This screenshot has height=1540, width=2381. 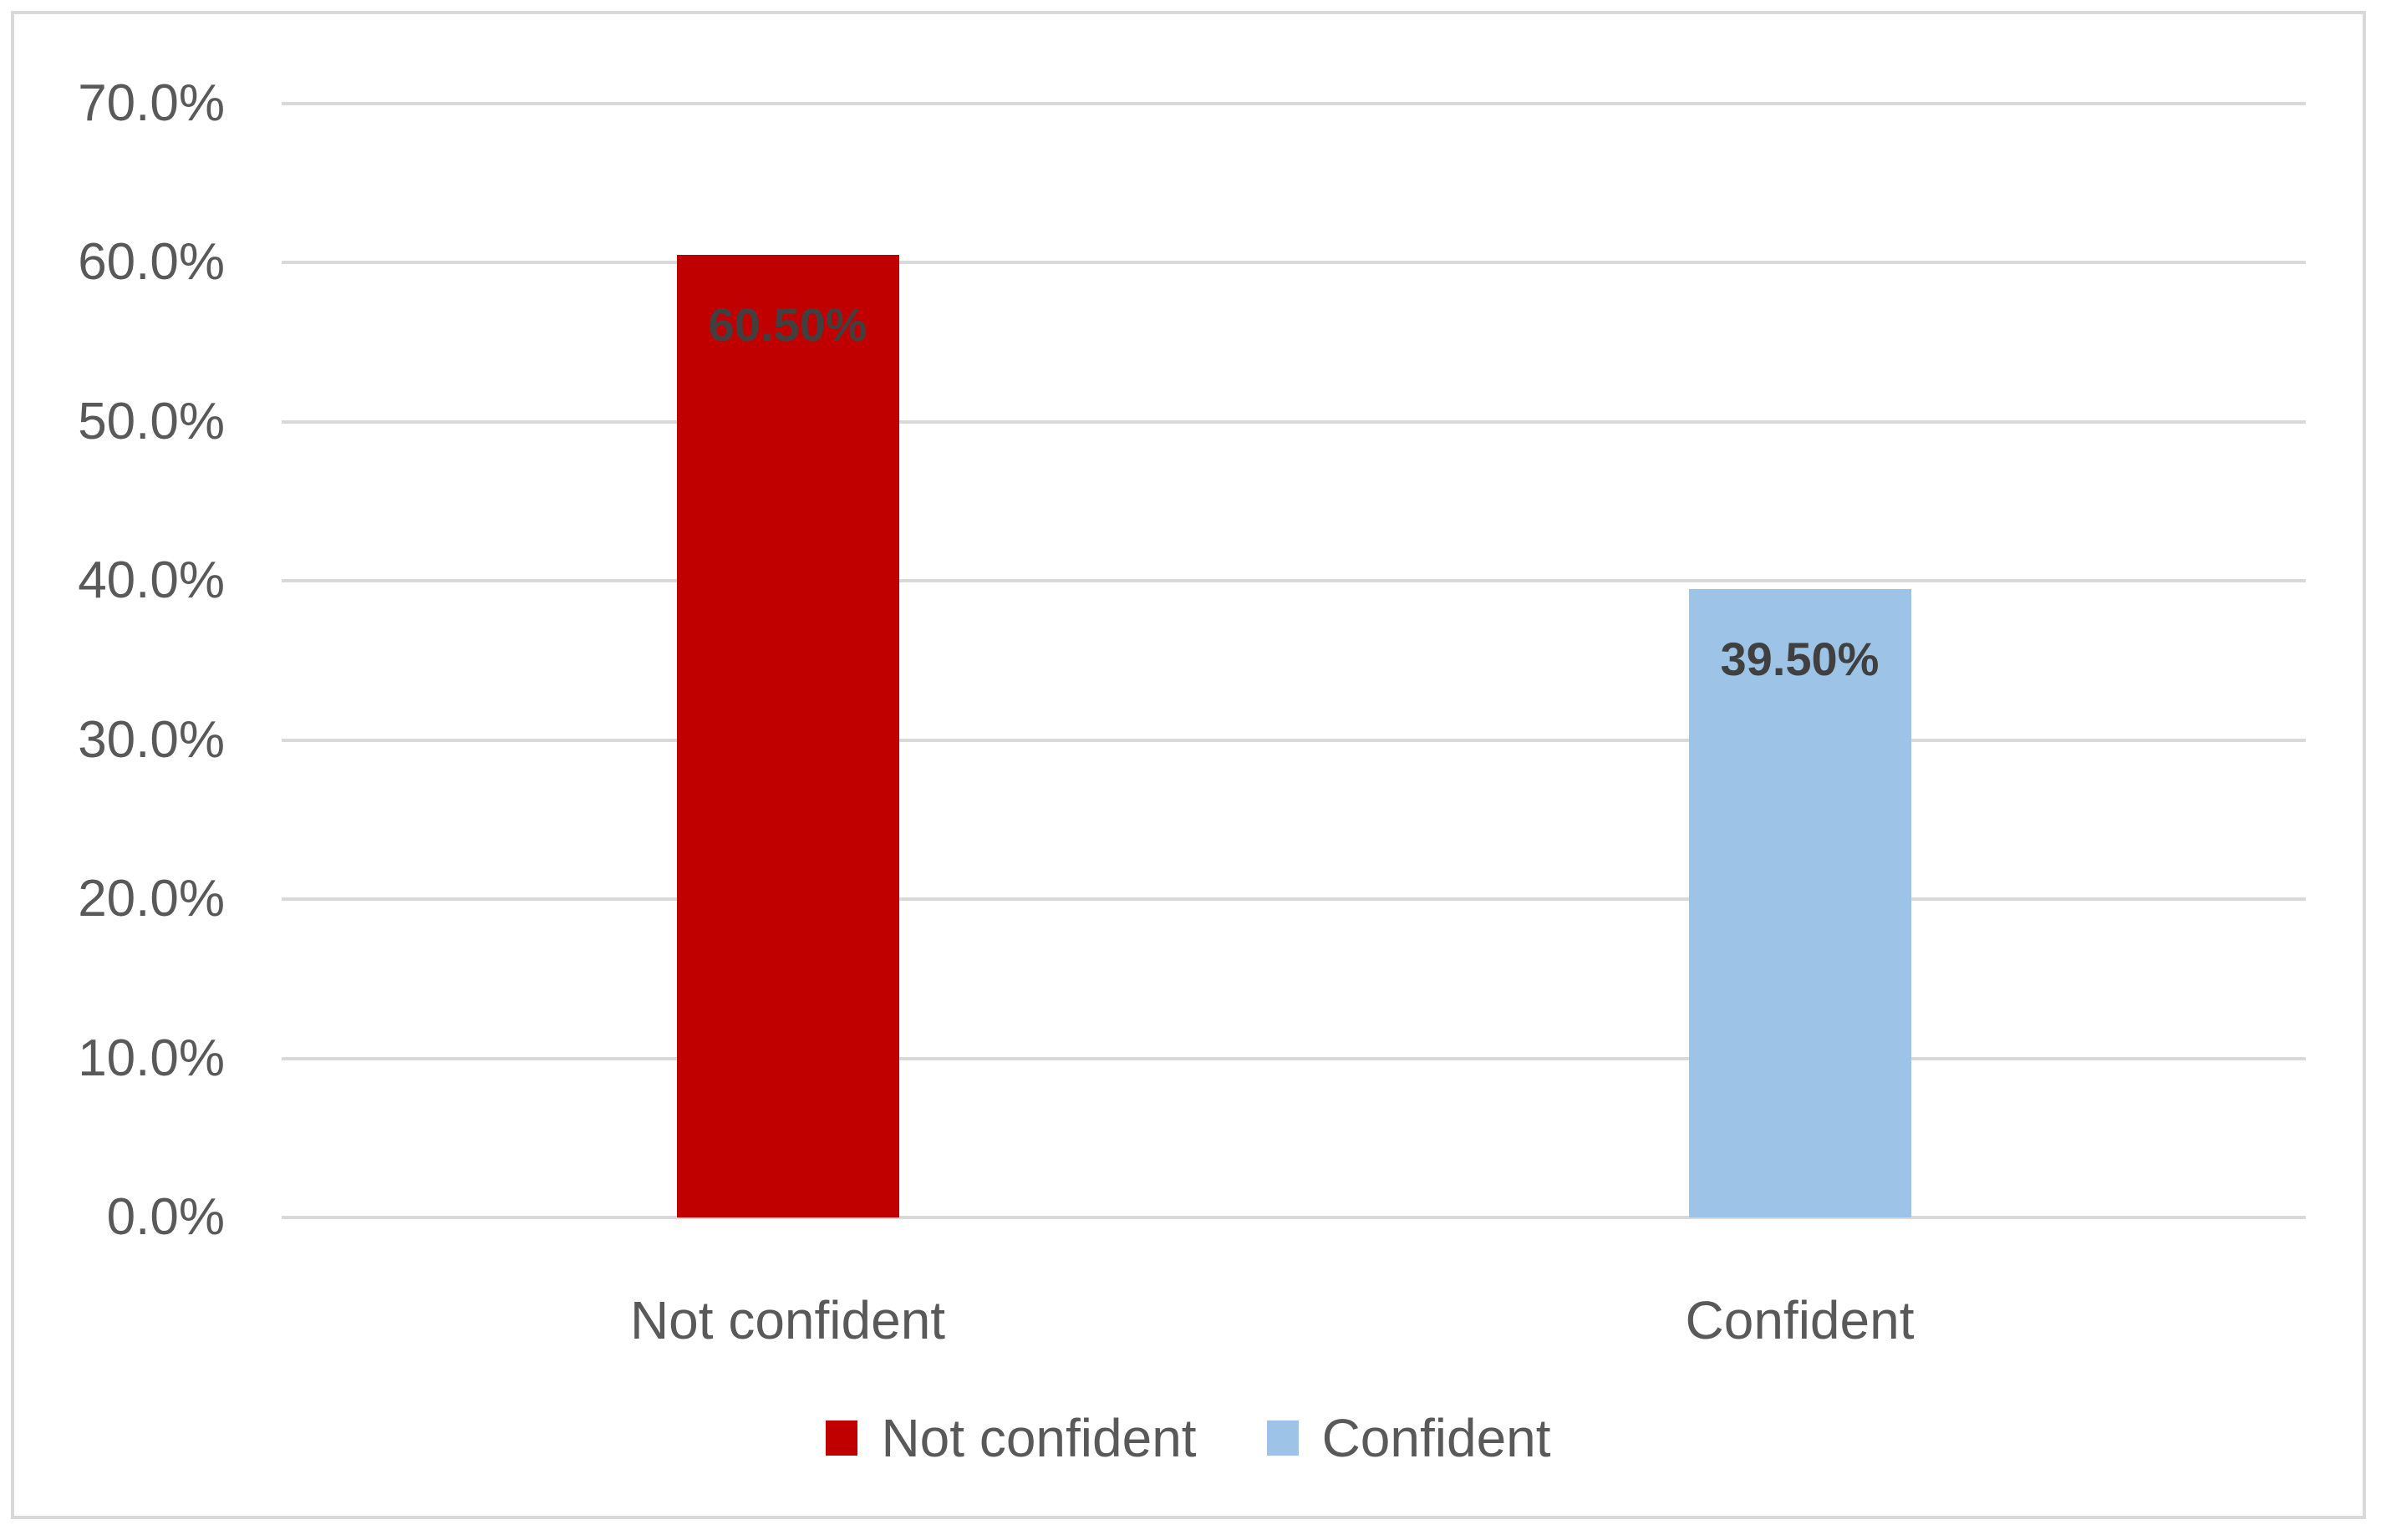 I want to click on chart-legend: Not confident Confident, so click(x=1189, y=1438).